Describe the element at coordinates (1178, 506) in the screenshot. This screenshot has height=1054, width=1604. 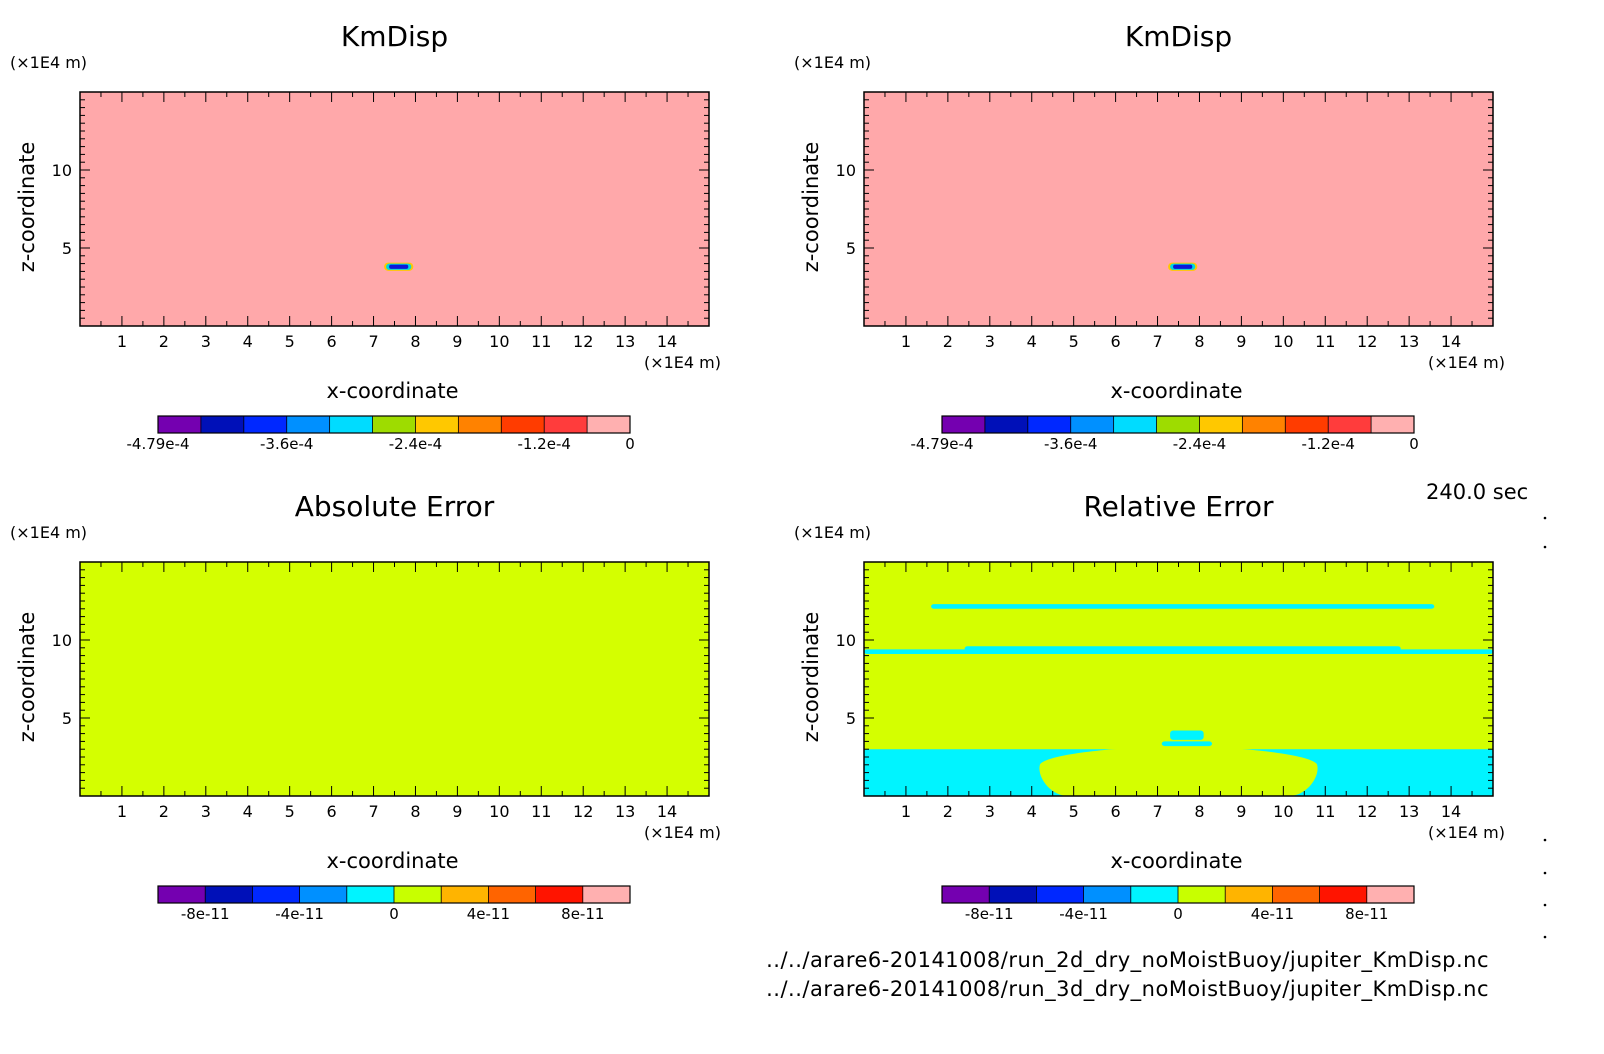
I see `chart-title: Relative Error` at that location.